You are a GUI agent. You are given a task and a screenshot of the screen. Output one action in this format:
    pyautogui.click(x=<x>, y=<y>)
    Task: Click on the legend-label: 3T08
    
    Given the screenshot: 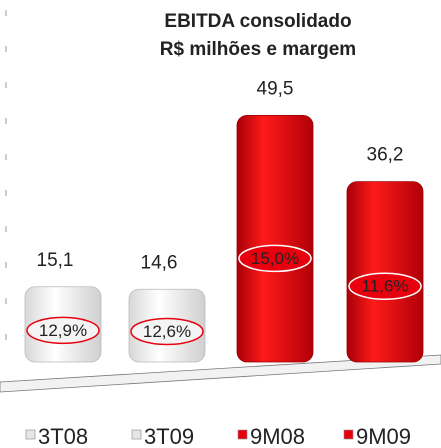 What is the action you would take?
    pyautogui.click(x=63, y=436)
    